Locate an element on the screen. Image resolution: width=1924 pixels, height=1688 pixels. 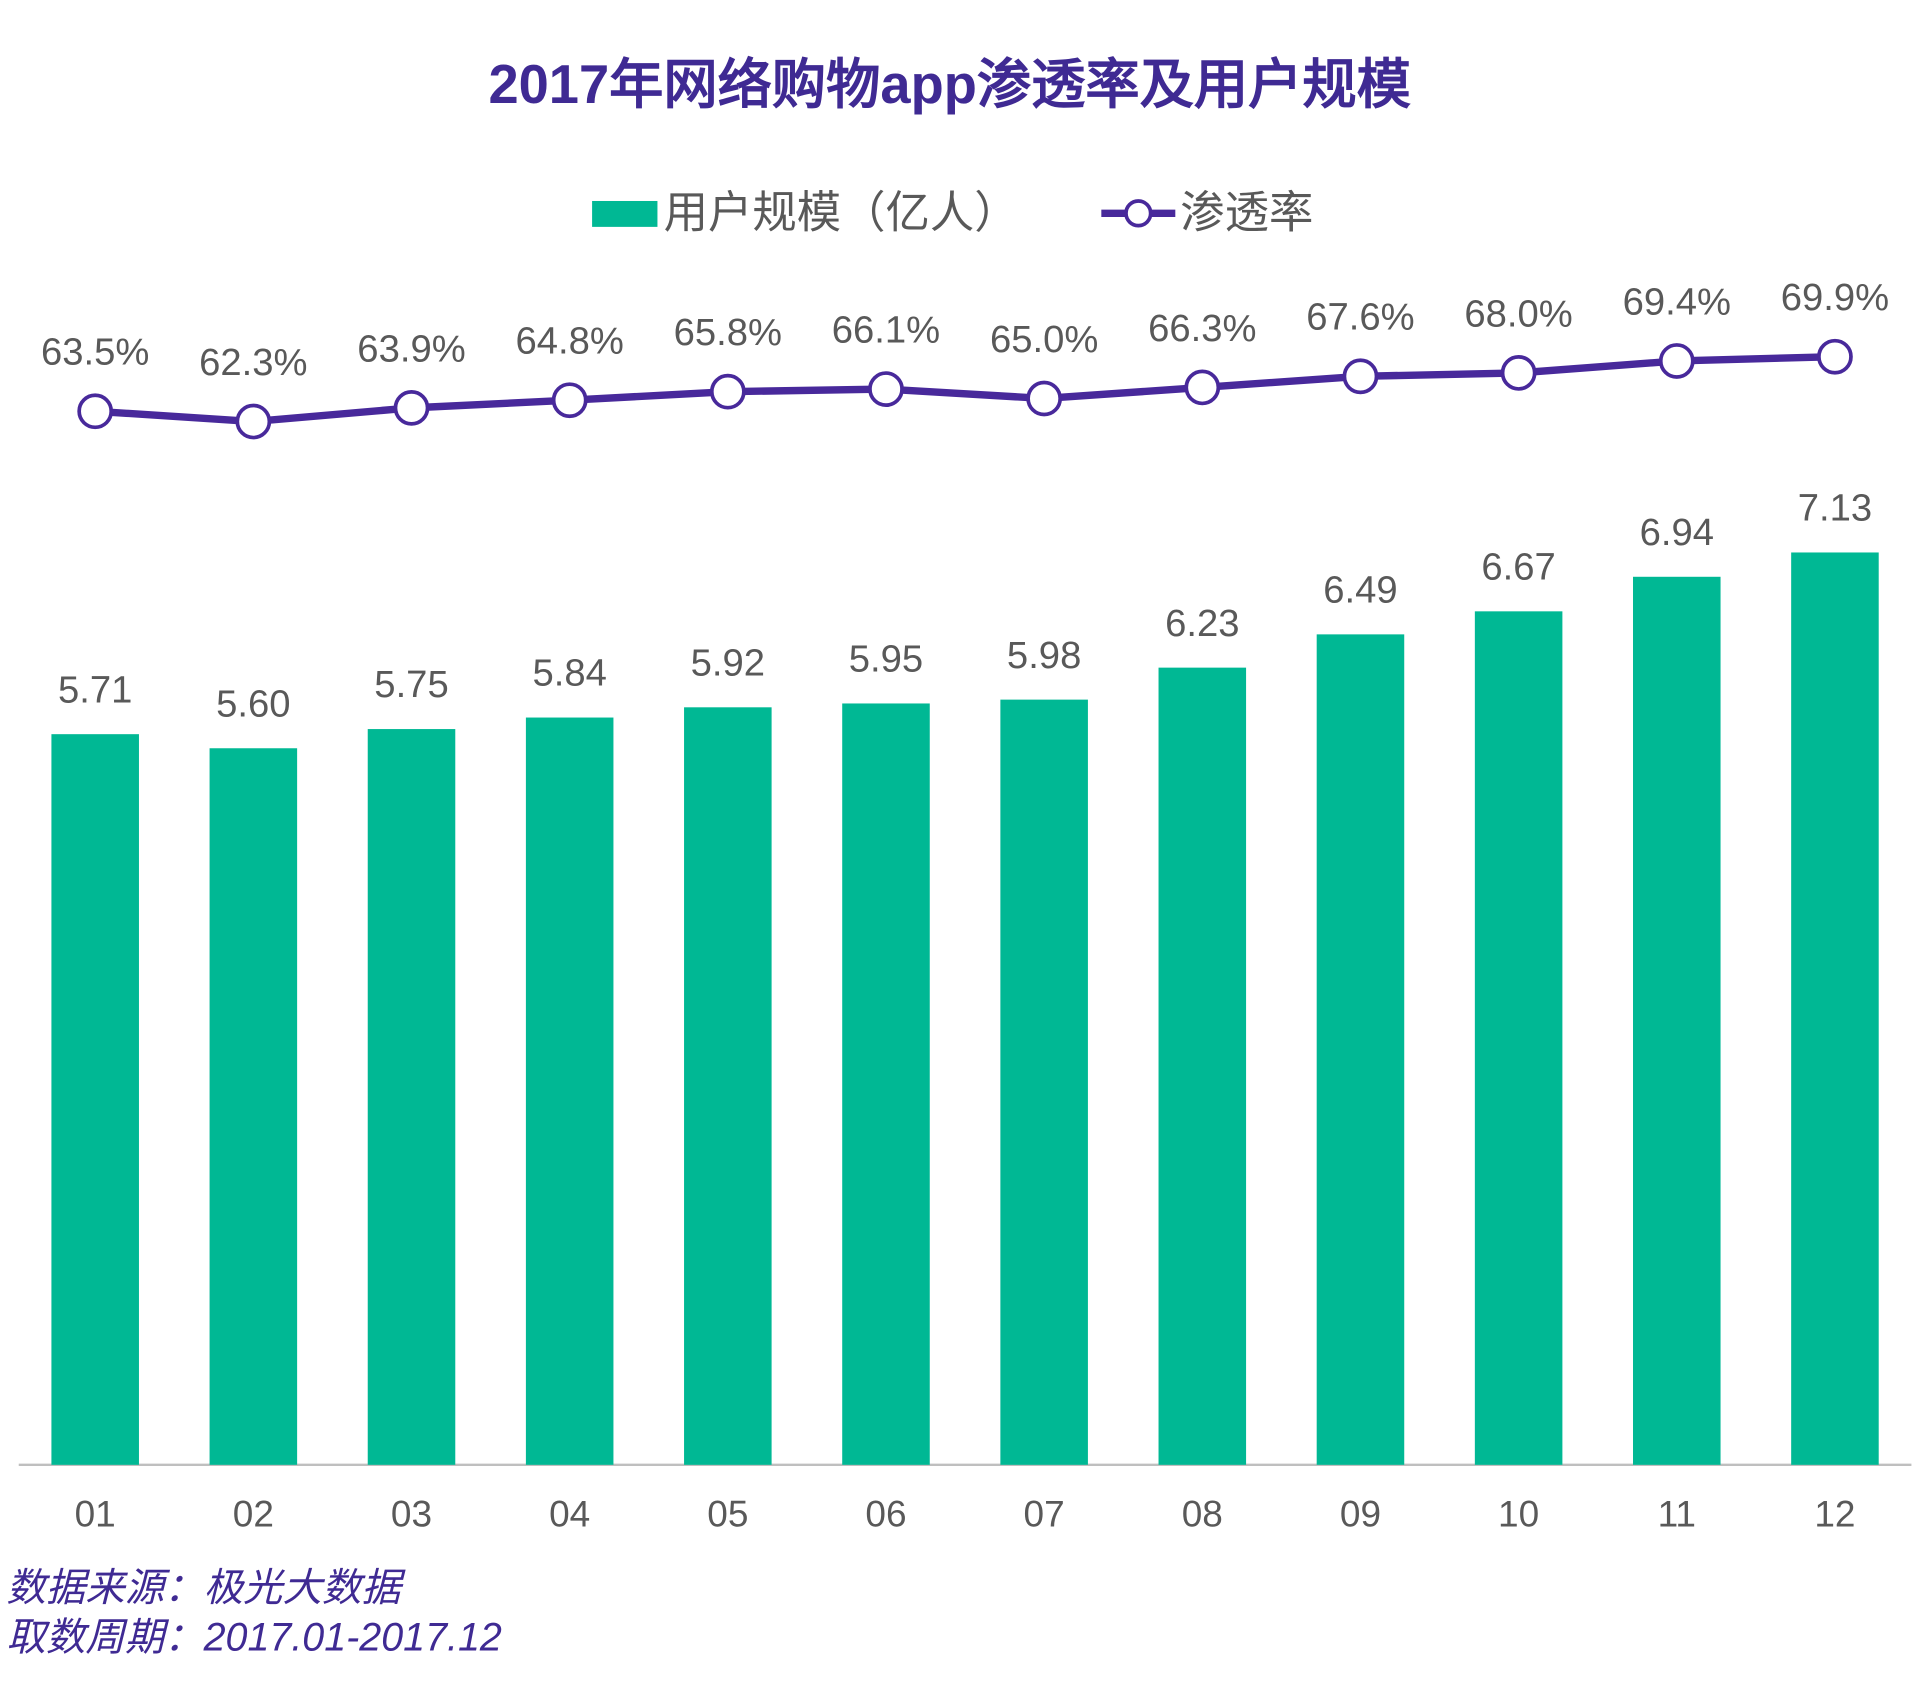
data-label: 65.0% is located at coordinates (1044, 339).